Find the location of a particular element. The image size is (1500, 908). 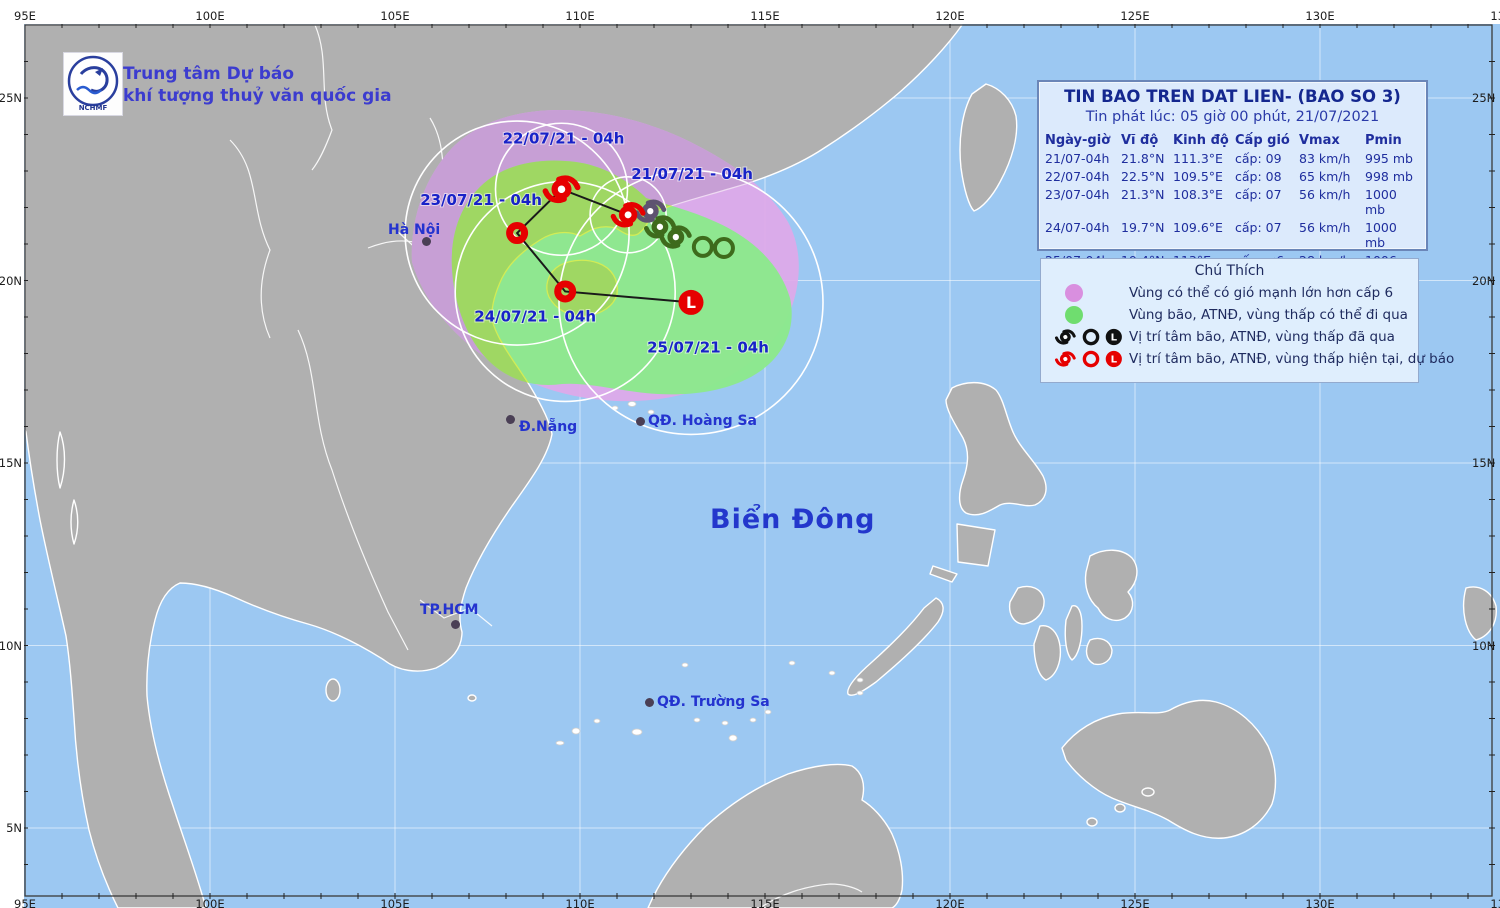

gale-area-icon is located at coordinates (1074, 293).